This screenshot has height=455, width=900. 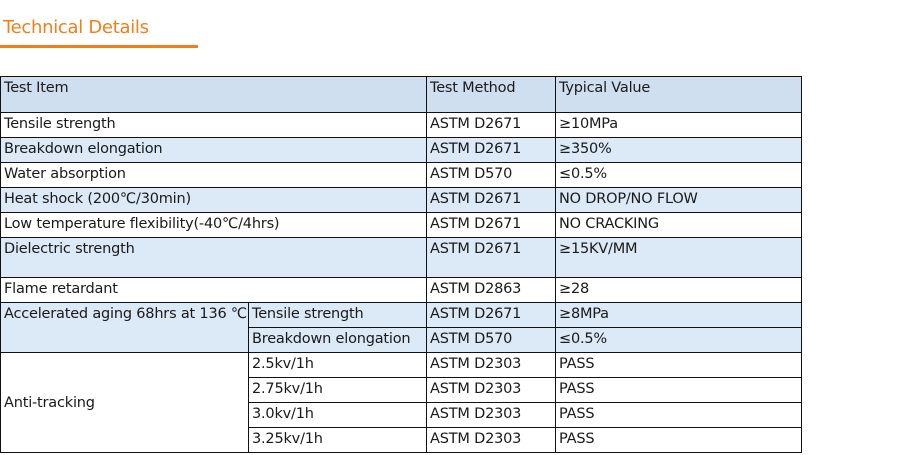 I want to click on cell-method: ASTM D2863, so click(x=491, y=290).